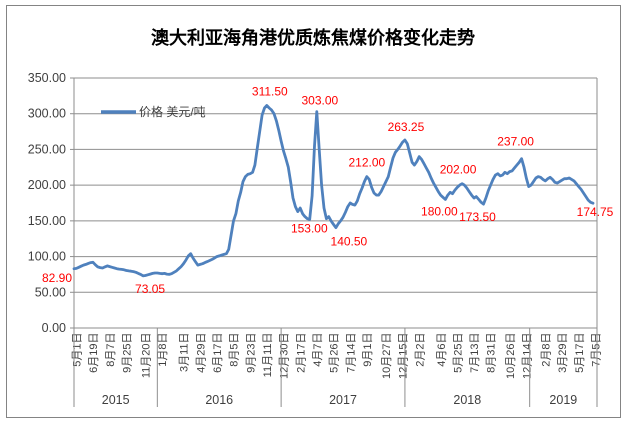  I want to click on y-axis-tick-label: 100.00, so click(47, 257).